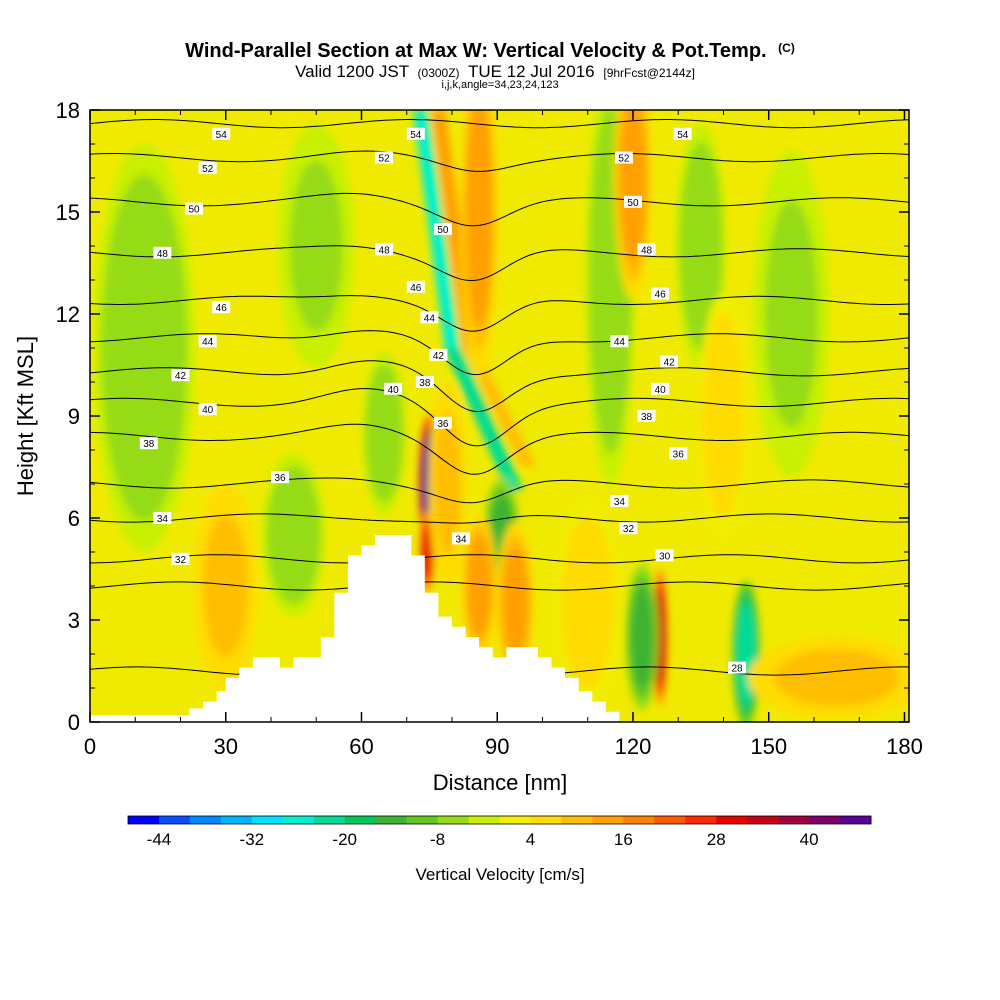  Describe the element at coordinates (737, 669) in the screenshot. I see `contour-label-text: 28` at that location.